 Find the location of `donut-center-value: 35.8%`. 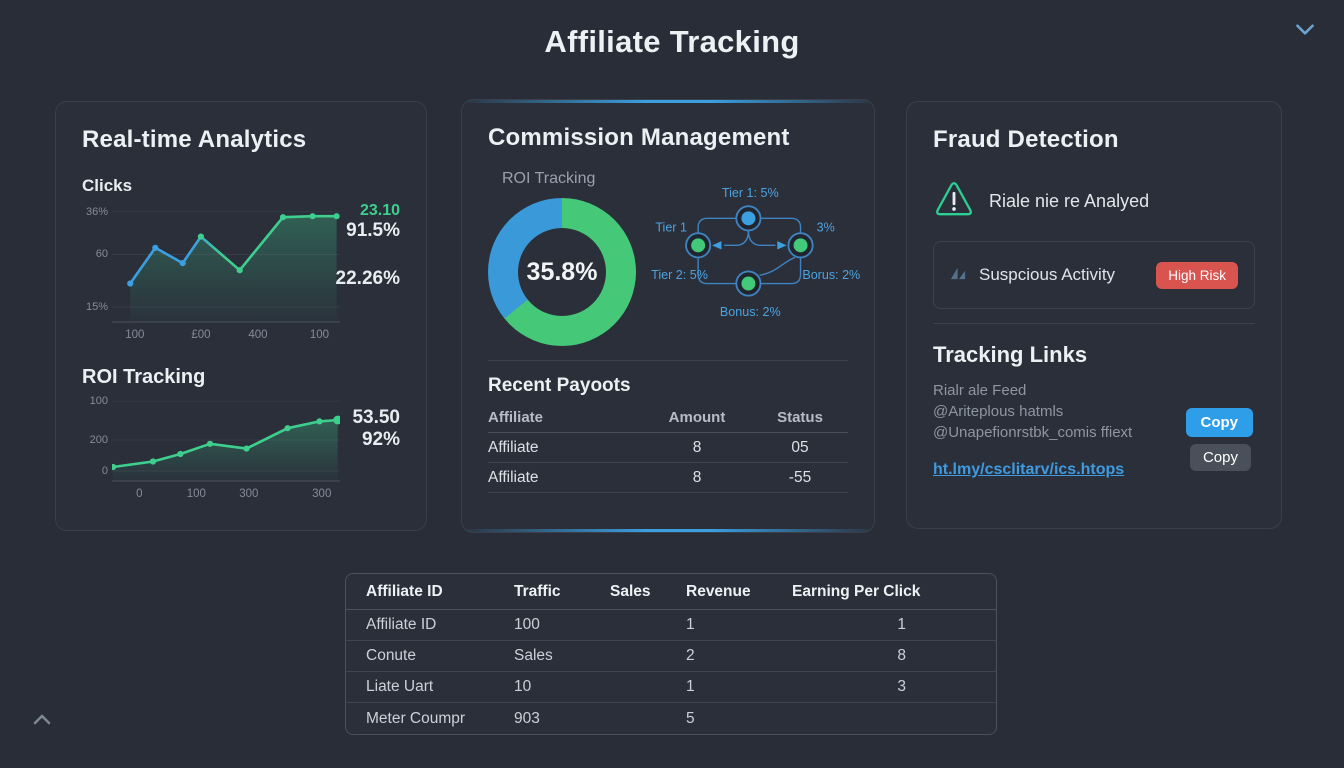

donut-center-value: 35.8% is located at coordinates (562, 271).